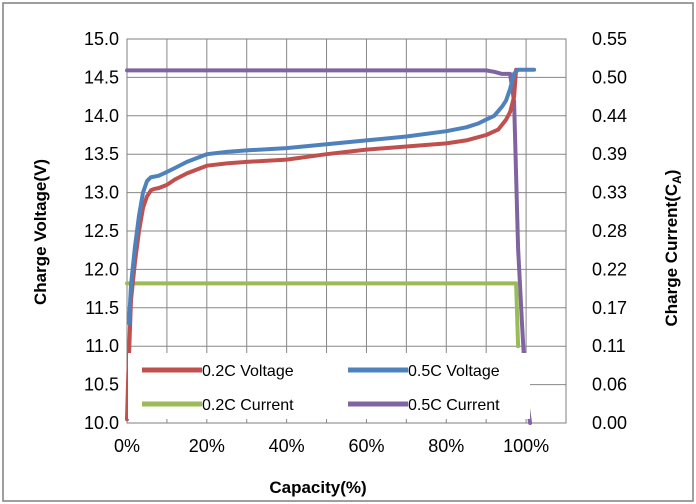 This screenshot has height=504, width=696. What do you see at coordinates (287, 446) in the screenshot?
I see `x-tick-label: 40%` at bounding box center [287, 446].